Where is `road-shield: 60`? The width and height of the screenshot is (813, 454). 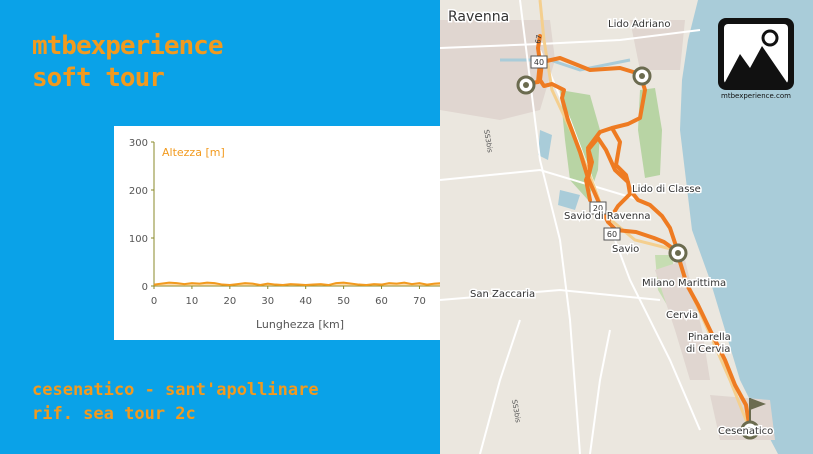 road-shield: 60 is located at coordinates (612, 234).